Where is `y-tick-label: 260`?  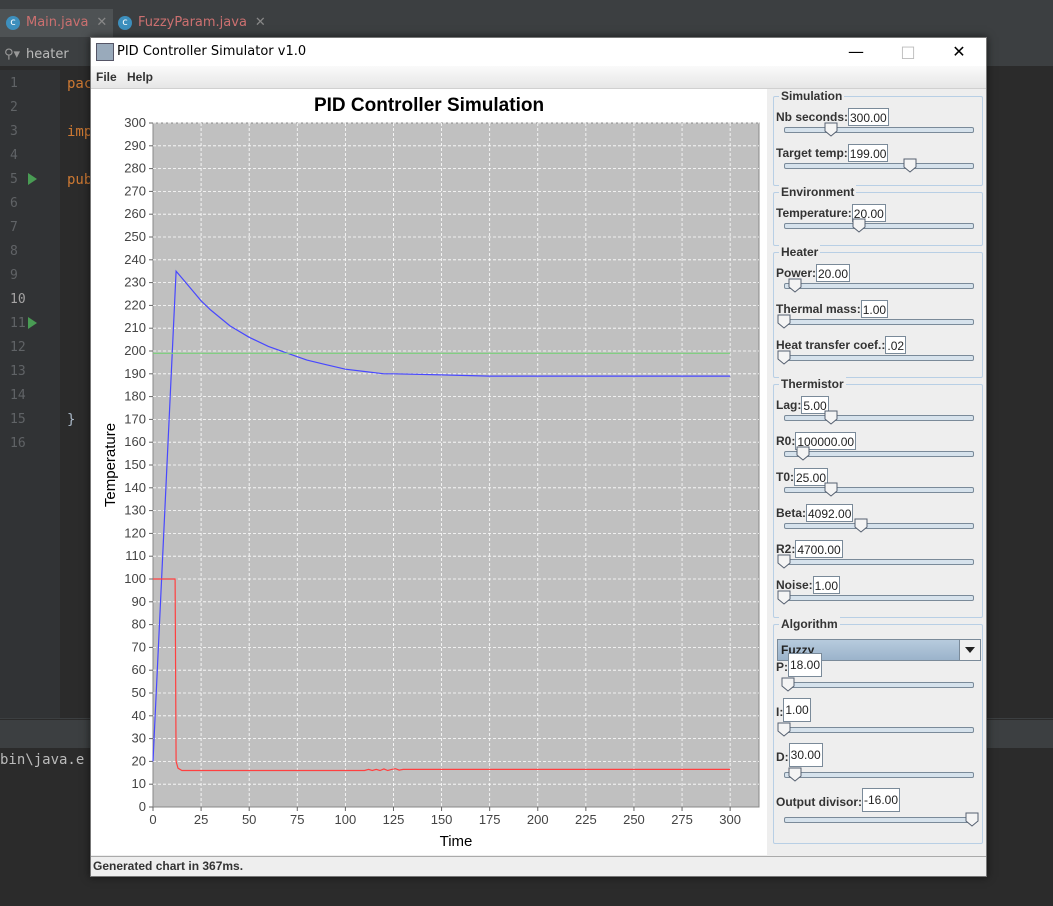 y-tick-label: 260 is located at coordinates (135, 213).